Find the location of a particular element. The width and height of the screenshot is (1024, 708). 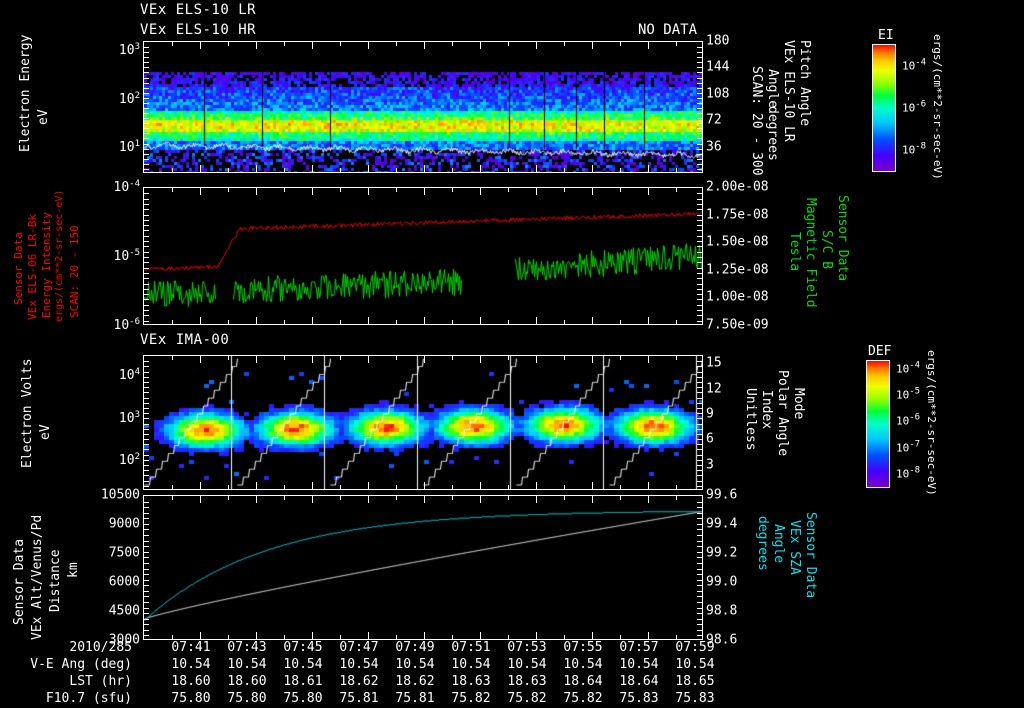

colorbar1-tick-2: 10-8 is located at coordinates (914, 149).